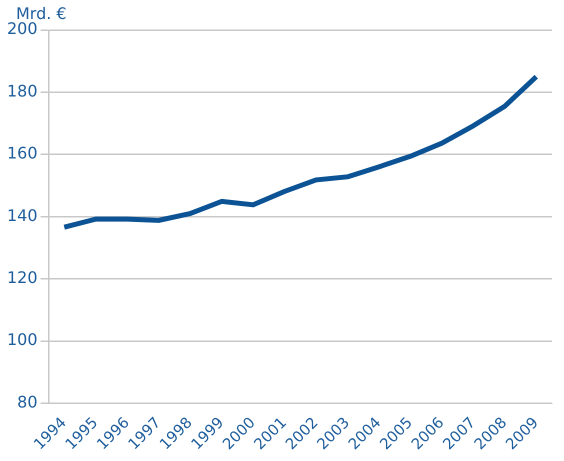 The image size is (564, 461). Describe the element at coordinates (22, 278) in the screenshot. I see `y-tick-label: 120` at that location.